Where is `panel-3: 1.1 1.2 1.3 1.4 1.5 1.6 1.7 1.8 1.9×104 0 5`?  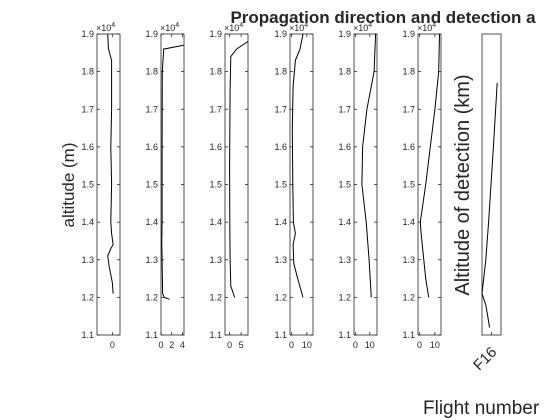
panel-3: 1.1 1.2 1.3 1.4 1.5 1.6 1.7 1.8 1.9×104 0 5 is located at coordinates (229, 186).